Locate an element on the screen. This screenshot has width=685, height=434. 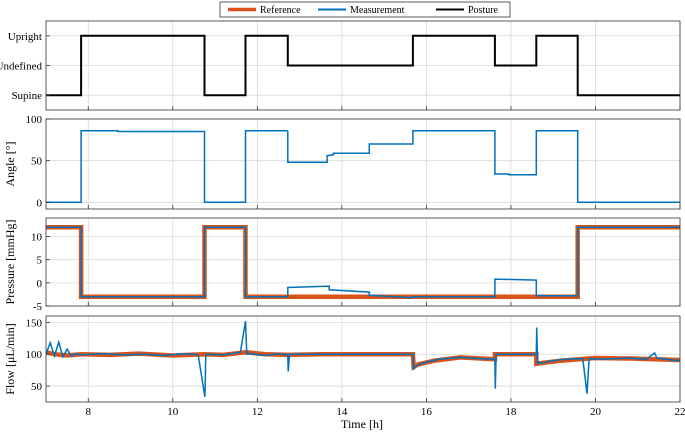
legend-box is located at coordinates (365, 9).